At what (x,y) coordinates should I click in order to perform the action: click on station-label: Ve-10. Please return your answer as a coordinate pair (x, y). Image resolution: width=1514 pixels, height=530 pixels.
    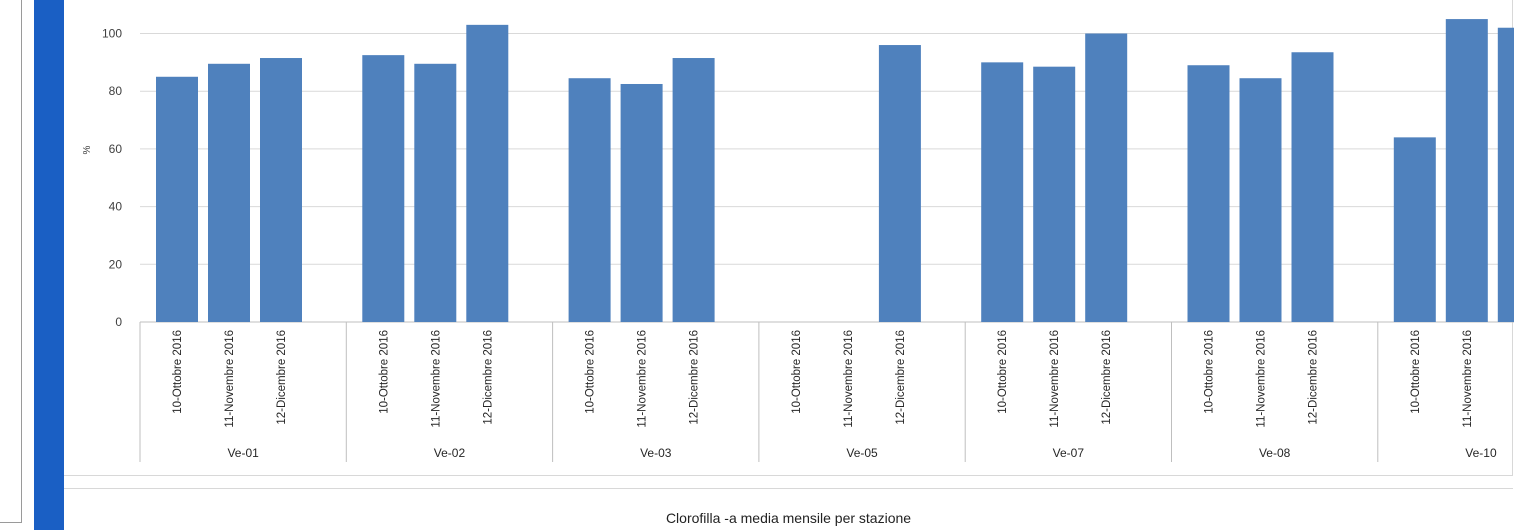
    Looking at the image, I should click on (1481, 453).